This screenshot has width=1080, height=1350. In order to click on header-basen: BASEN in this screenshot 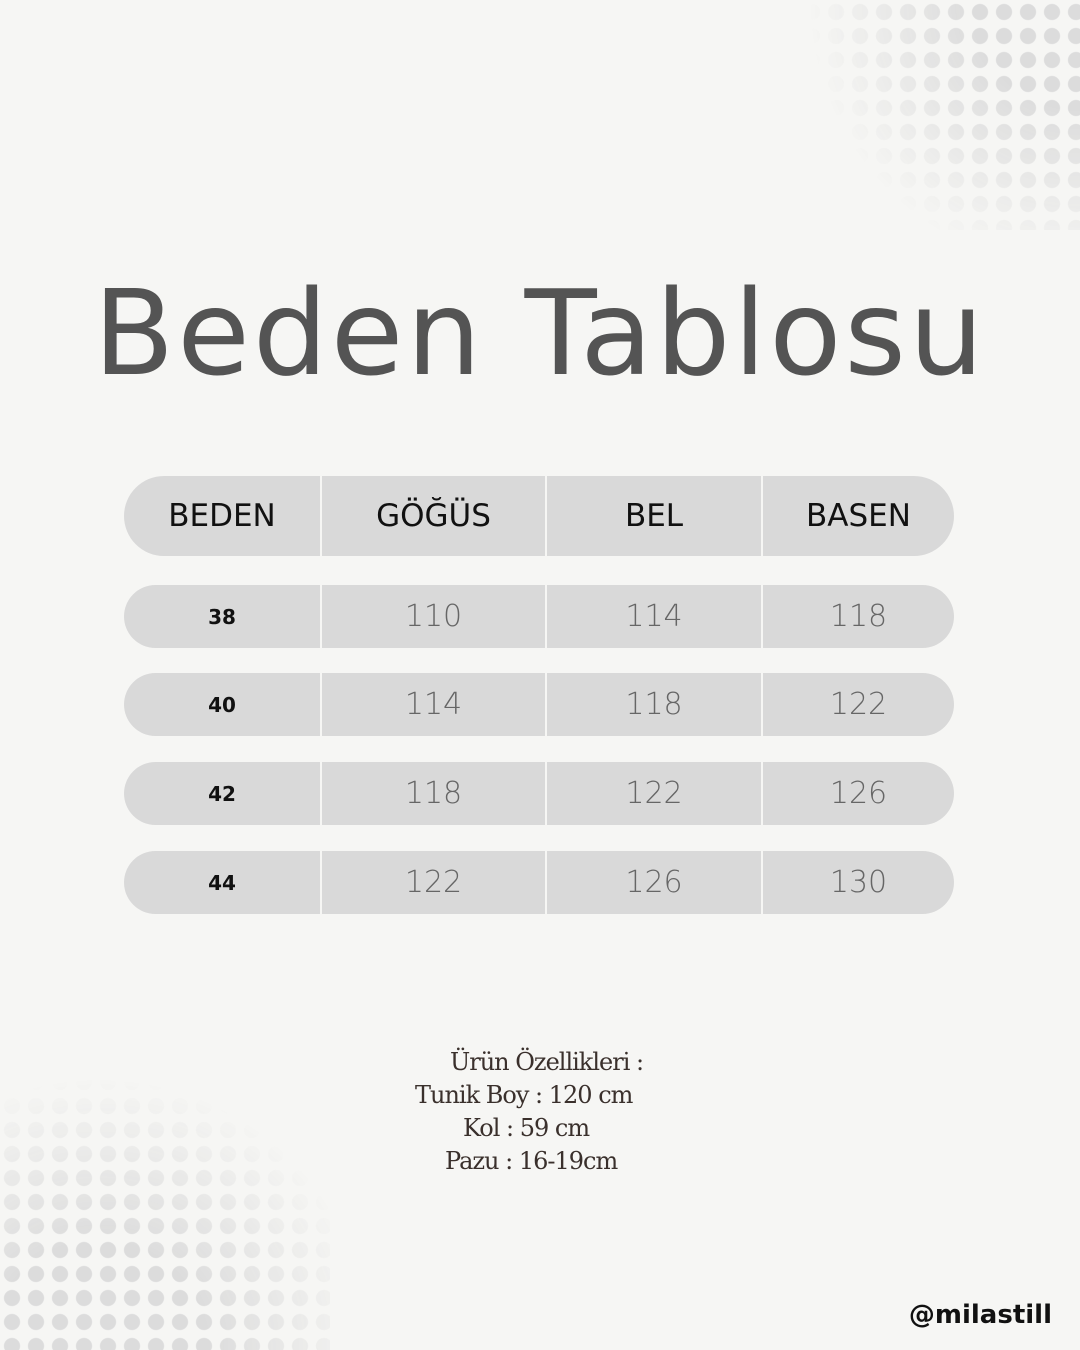, I will do `click(858, 516)`.